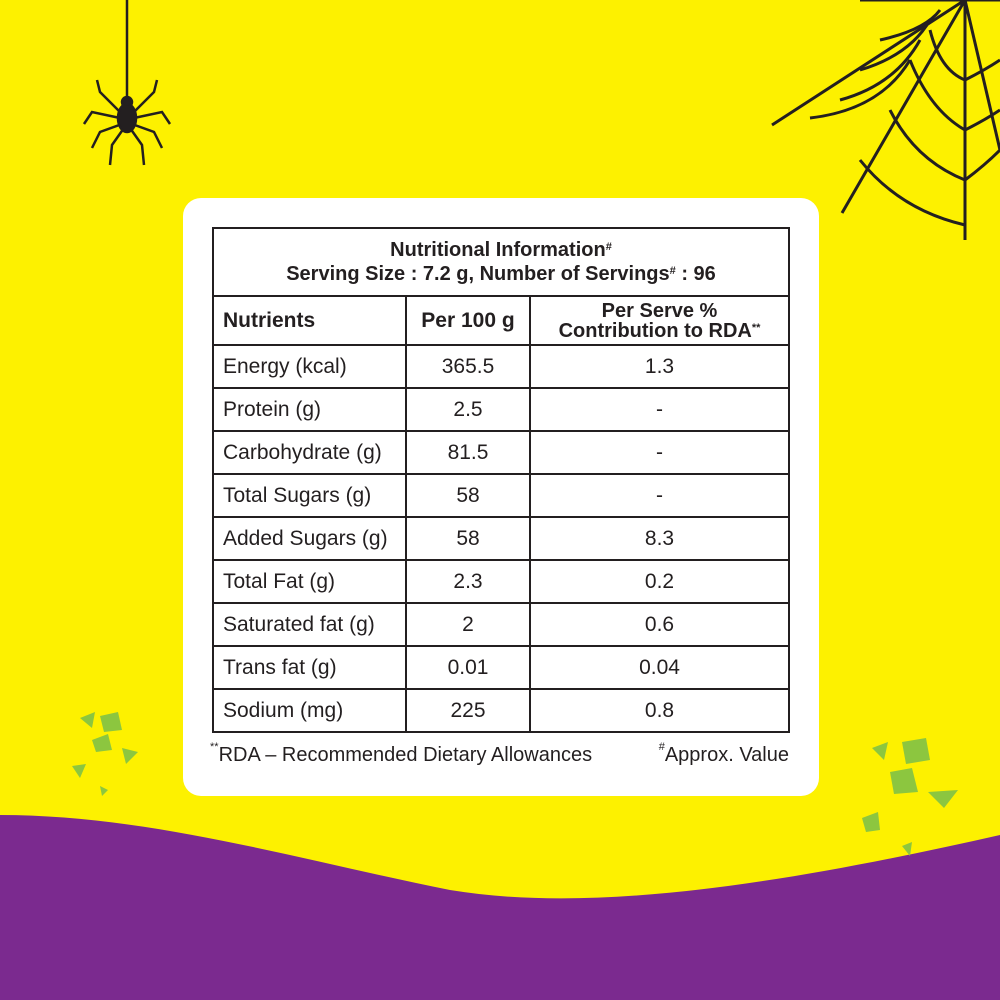 Image resolution: width=1000 pixels, height=1000 pixels. I want to click on table-row: Protein (g) 2.5-, so click(501, 409).